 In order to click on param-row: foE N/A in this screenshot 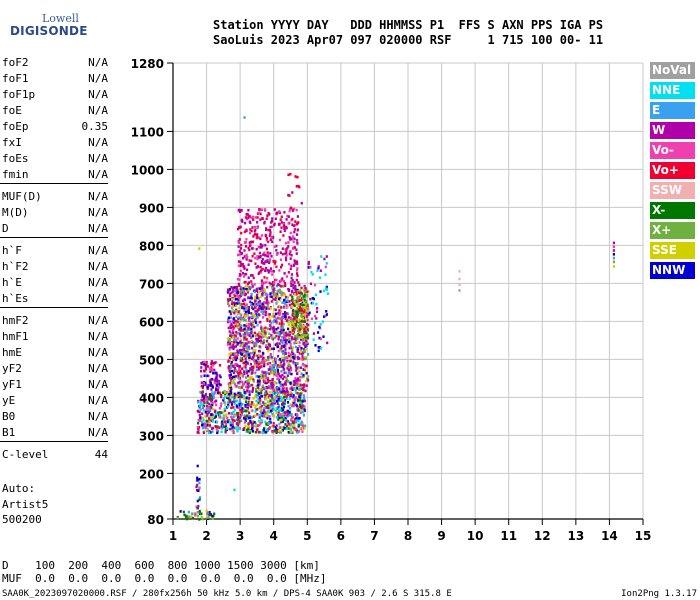, I will do `click(55, 111)`.